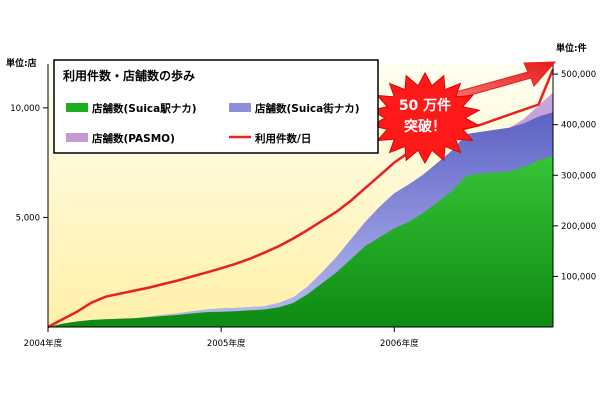 The width and height of the screenshot is (610, 400). What do you see at coordinates (43, 343) in the screenshot?
I see `x-tick-label: 2004年度` at bounding box center [43, 343].